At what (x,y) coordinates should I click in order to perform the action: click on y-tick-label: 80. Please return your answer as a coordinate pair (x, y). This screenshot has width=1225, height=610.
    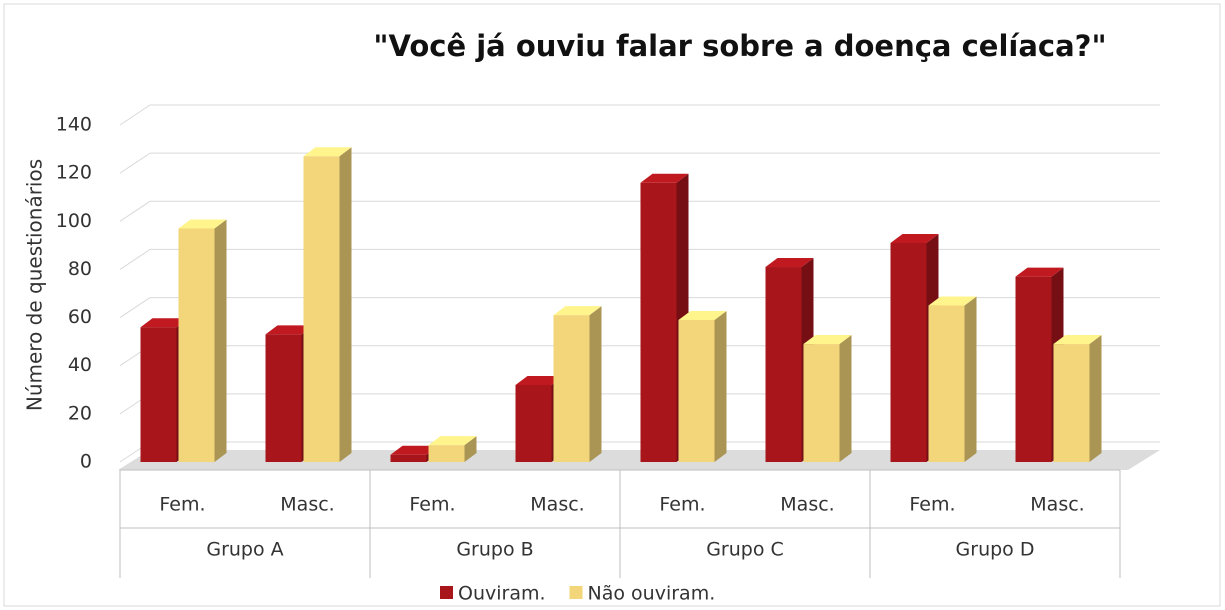
    Looking at the image, I should click on (80, 269).